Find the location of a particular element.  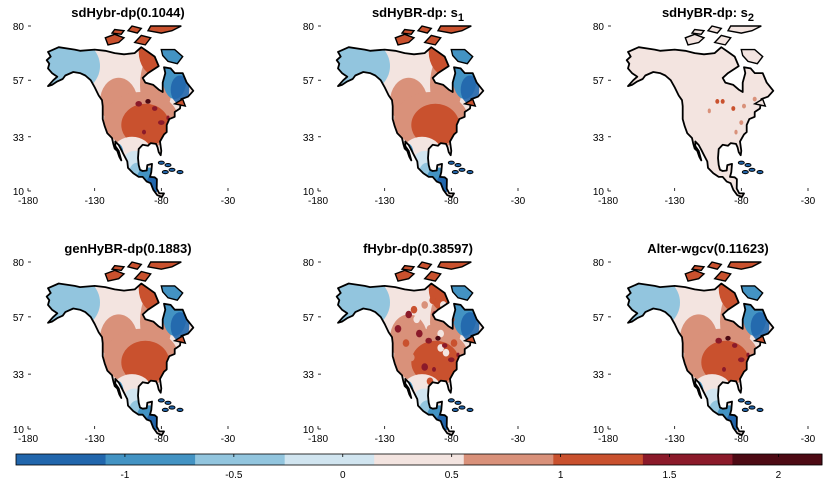

panel-title: genHyBR-dp(0.1883) is located at coordinates (127, 248).